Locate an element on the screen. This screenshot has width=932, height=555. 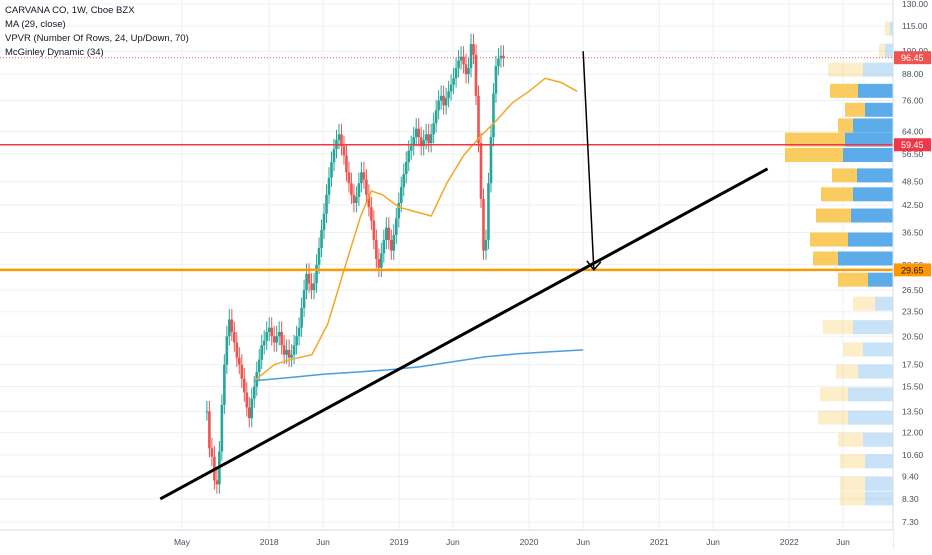
y-tick-label: 42.50 is located at coordinates (913, 205).